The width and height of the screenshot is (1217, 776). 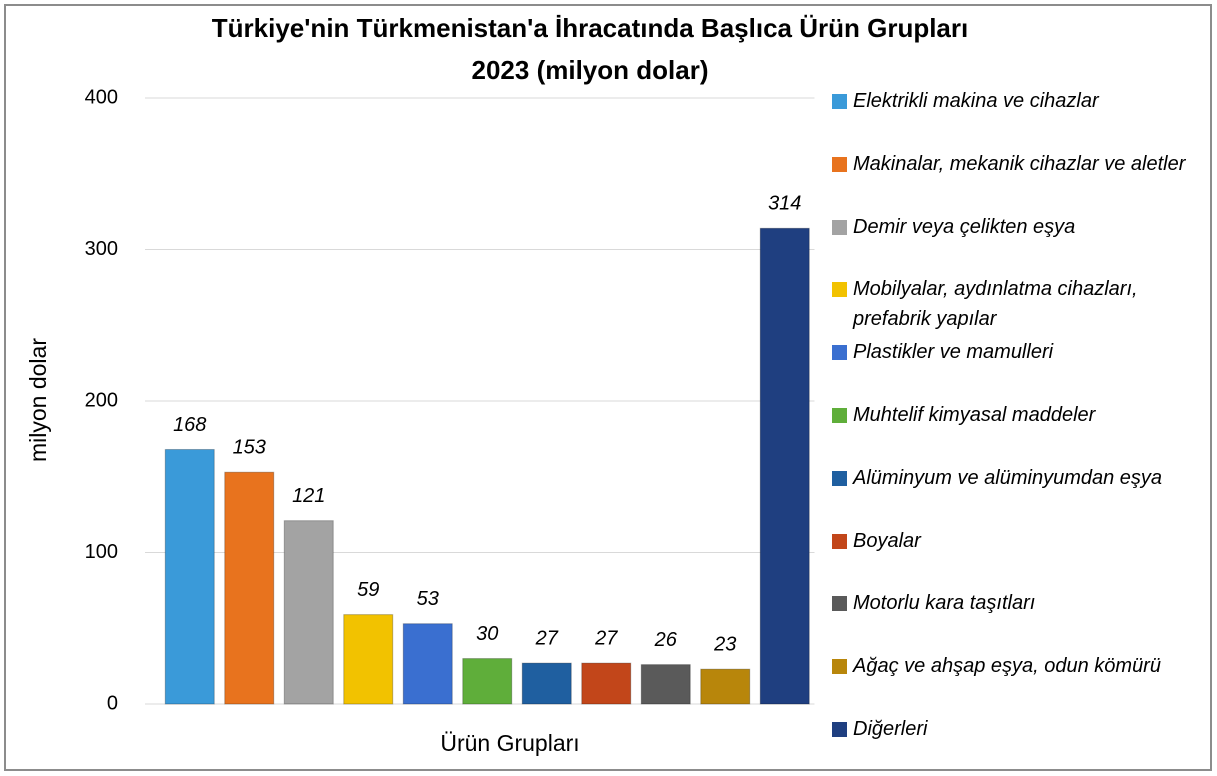 What do you see at coordinates (101, 97) in the screenshot?
I see `y-tick-label: 400` at bounding box center [101, 97].